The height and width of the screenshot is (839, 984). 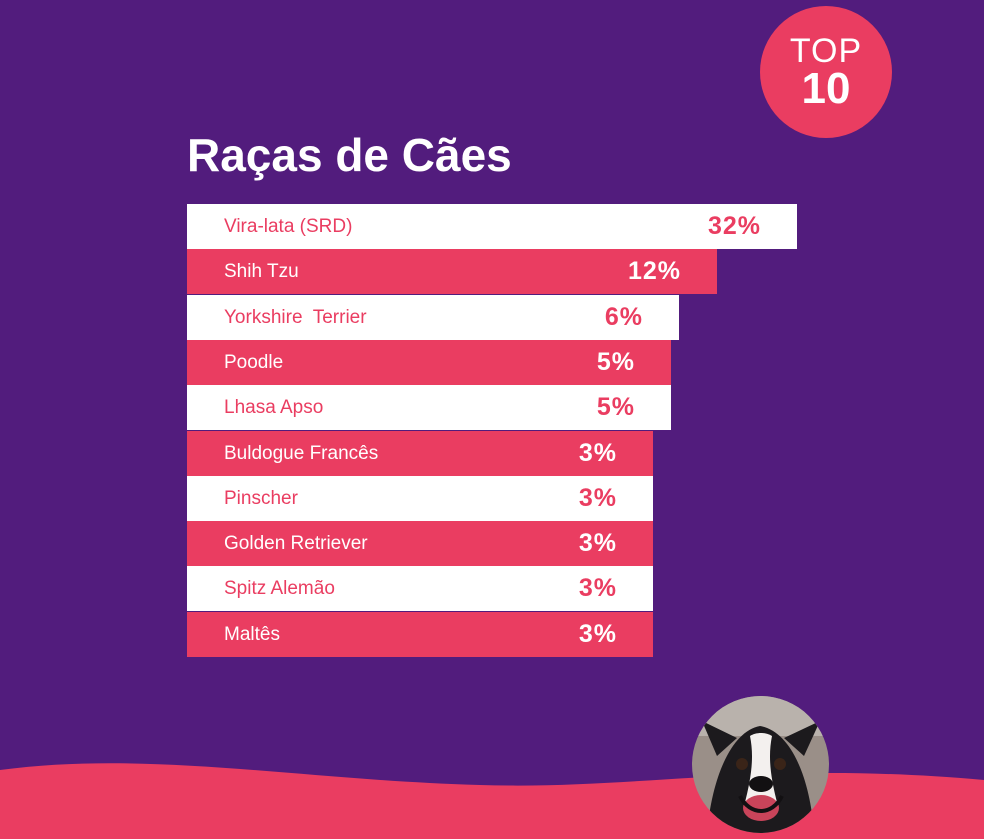 I want to click on bar-5: Buldogue Francês 3%, so click(x=420, y=453).